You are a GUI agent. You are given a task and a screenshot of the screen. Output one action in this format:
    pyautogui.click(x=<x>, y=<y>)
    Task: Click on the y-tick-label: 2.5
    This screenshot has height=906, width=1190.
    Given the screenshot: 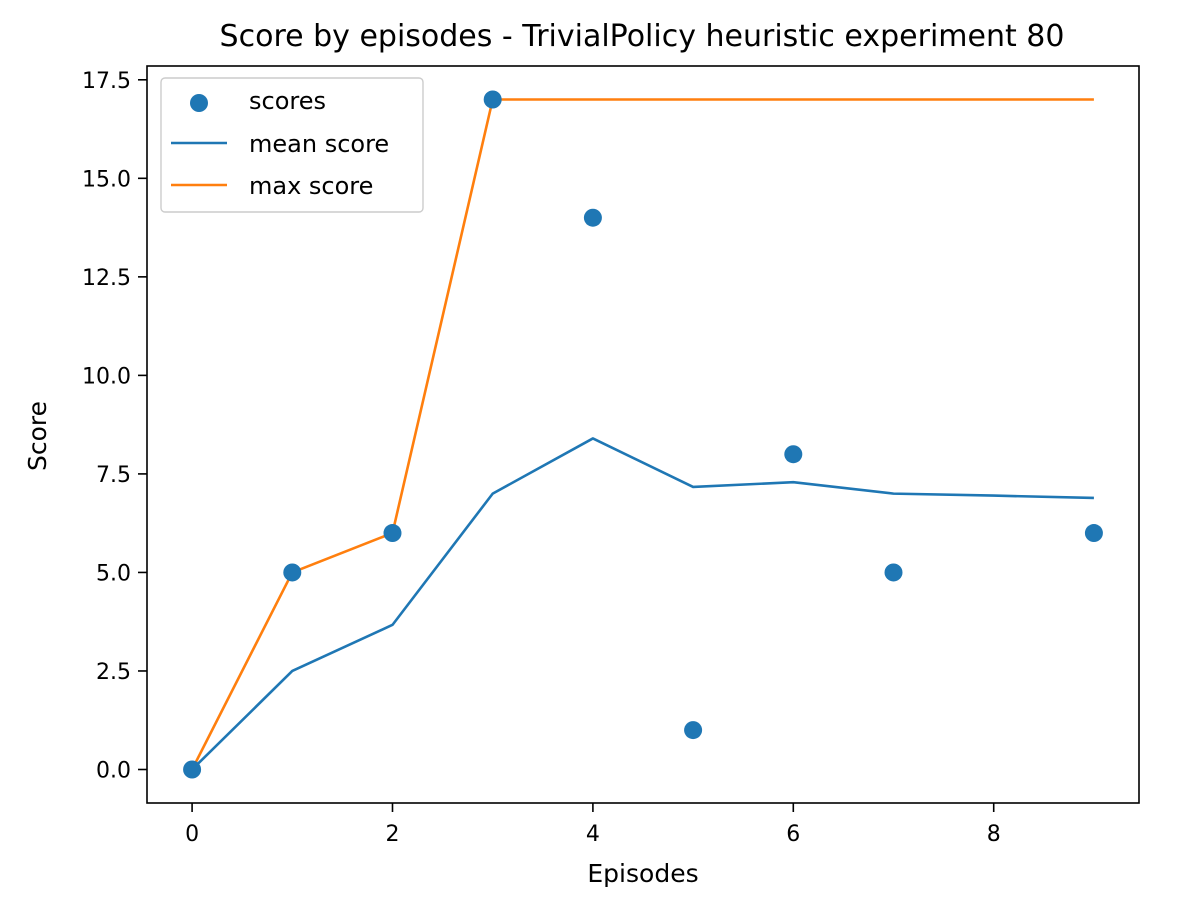 What is the action you would take?
    pyautogui.click(x=113, y=672)
    